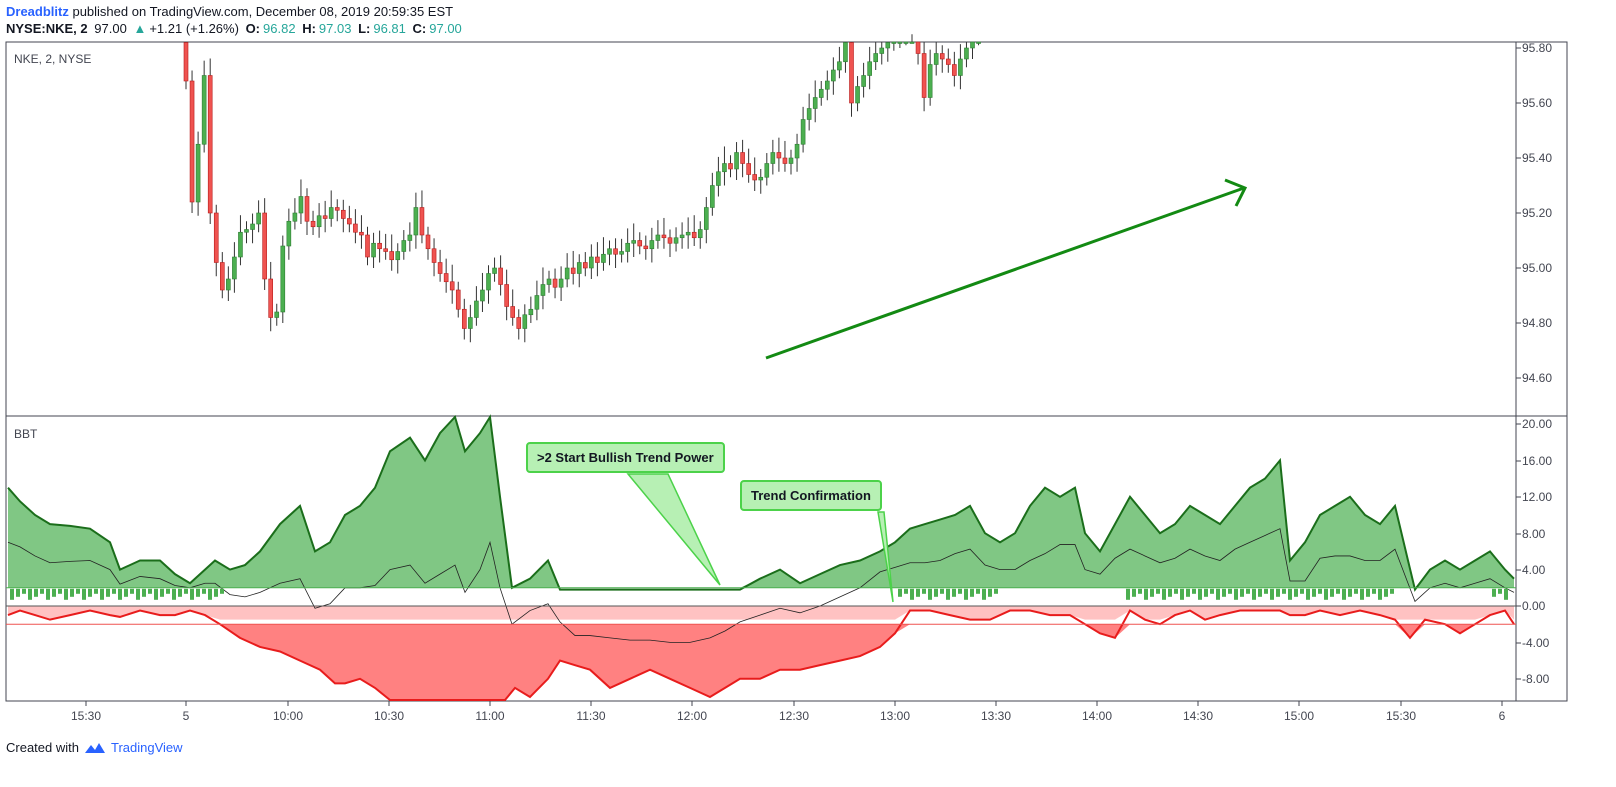 This screenshot has height=787, width=1616. I want to click on open-label: O:, so click(253, 28).